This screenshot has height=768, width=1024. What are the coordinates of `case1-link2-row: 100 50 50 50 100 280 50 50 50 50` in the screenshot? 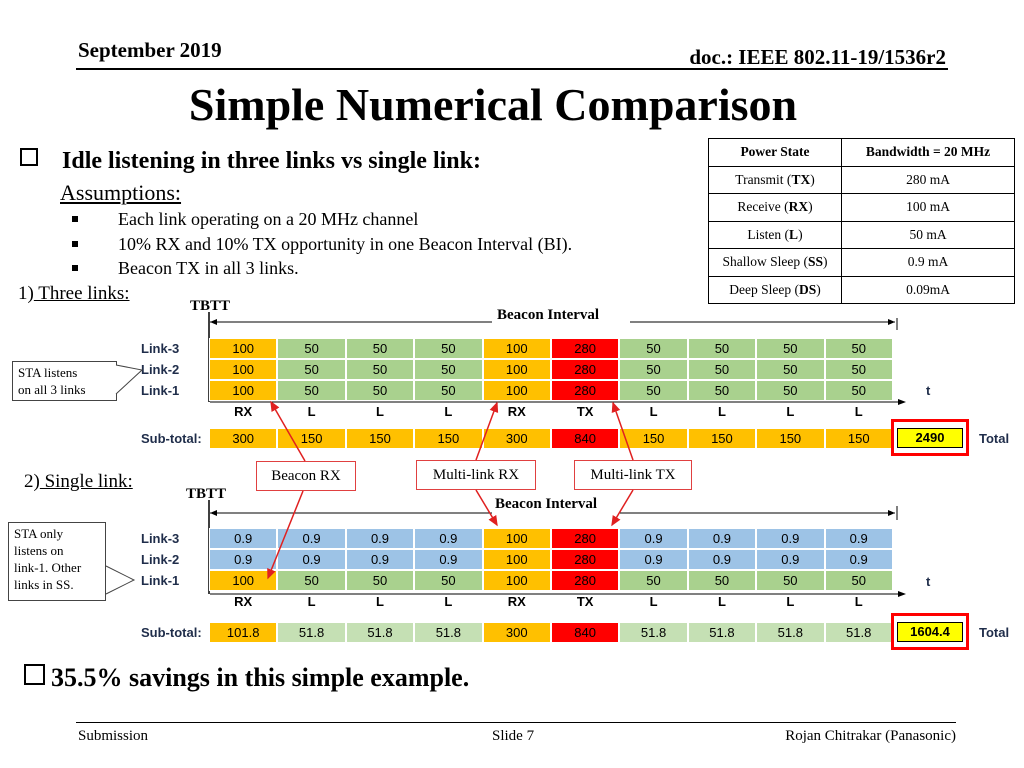 It's located at (551, 369).